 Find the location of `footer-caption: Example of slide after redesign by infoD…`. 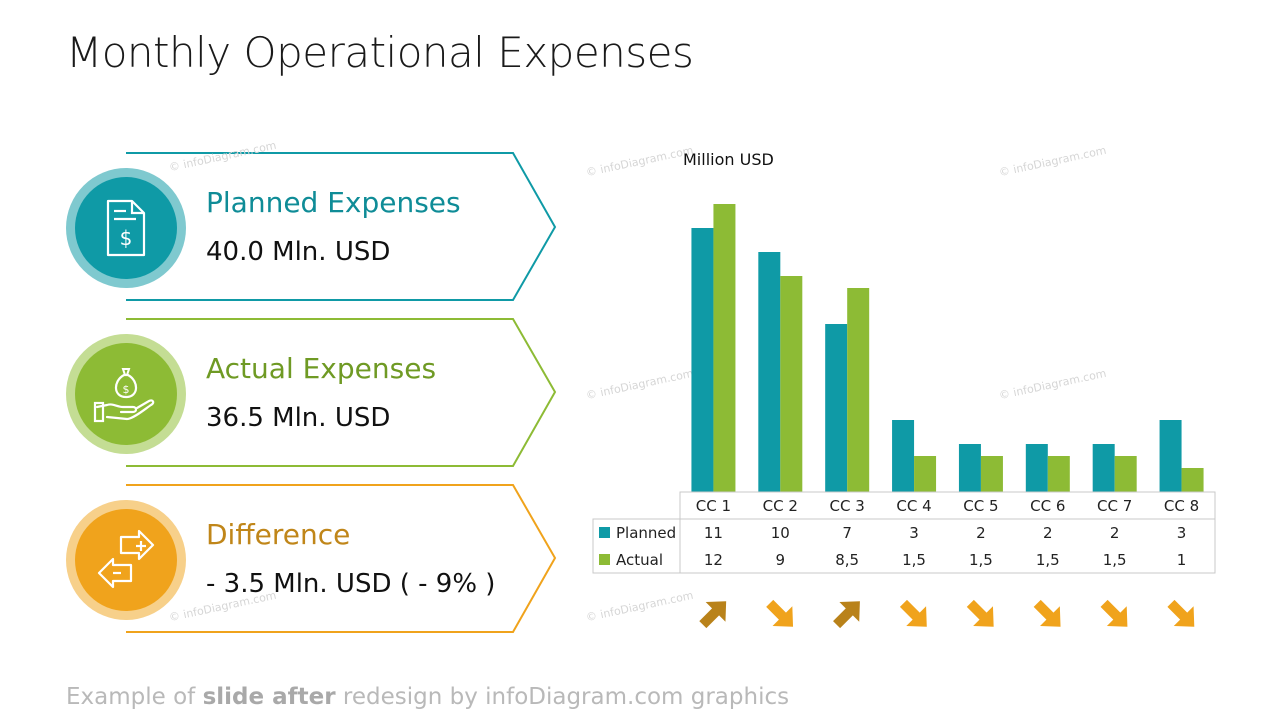

footer-caption: Example of slide after redesign by infoD… is located at coordinates (427, 697).